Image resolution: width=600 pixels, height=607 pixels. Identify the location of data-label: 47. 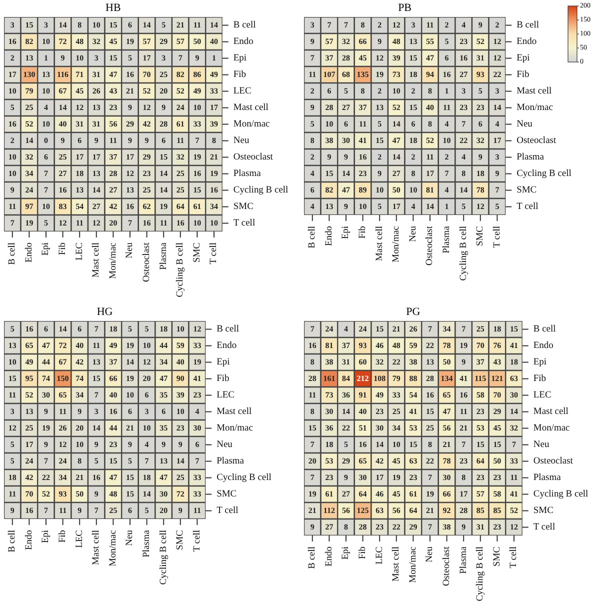
(396, 141).